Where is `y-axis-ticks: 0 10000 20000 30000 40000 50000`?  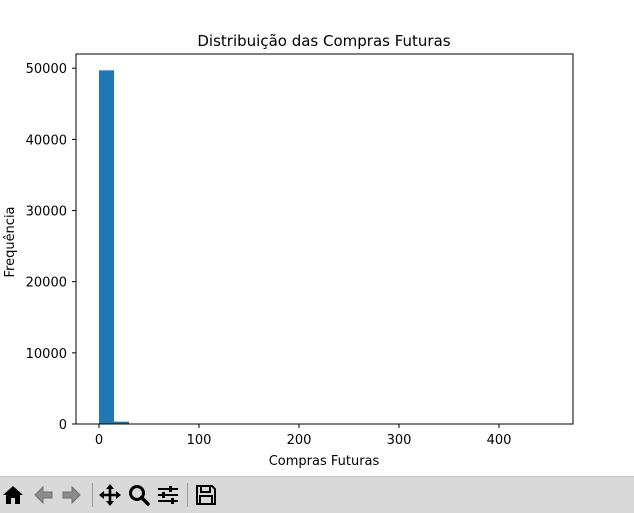 y-axis-ticks: 0 10000 20000 30000 40000 50000 is located at coordinates (51, 247).